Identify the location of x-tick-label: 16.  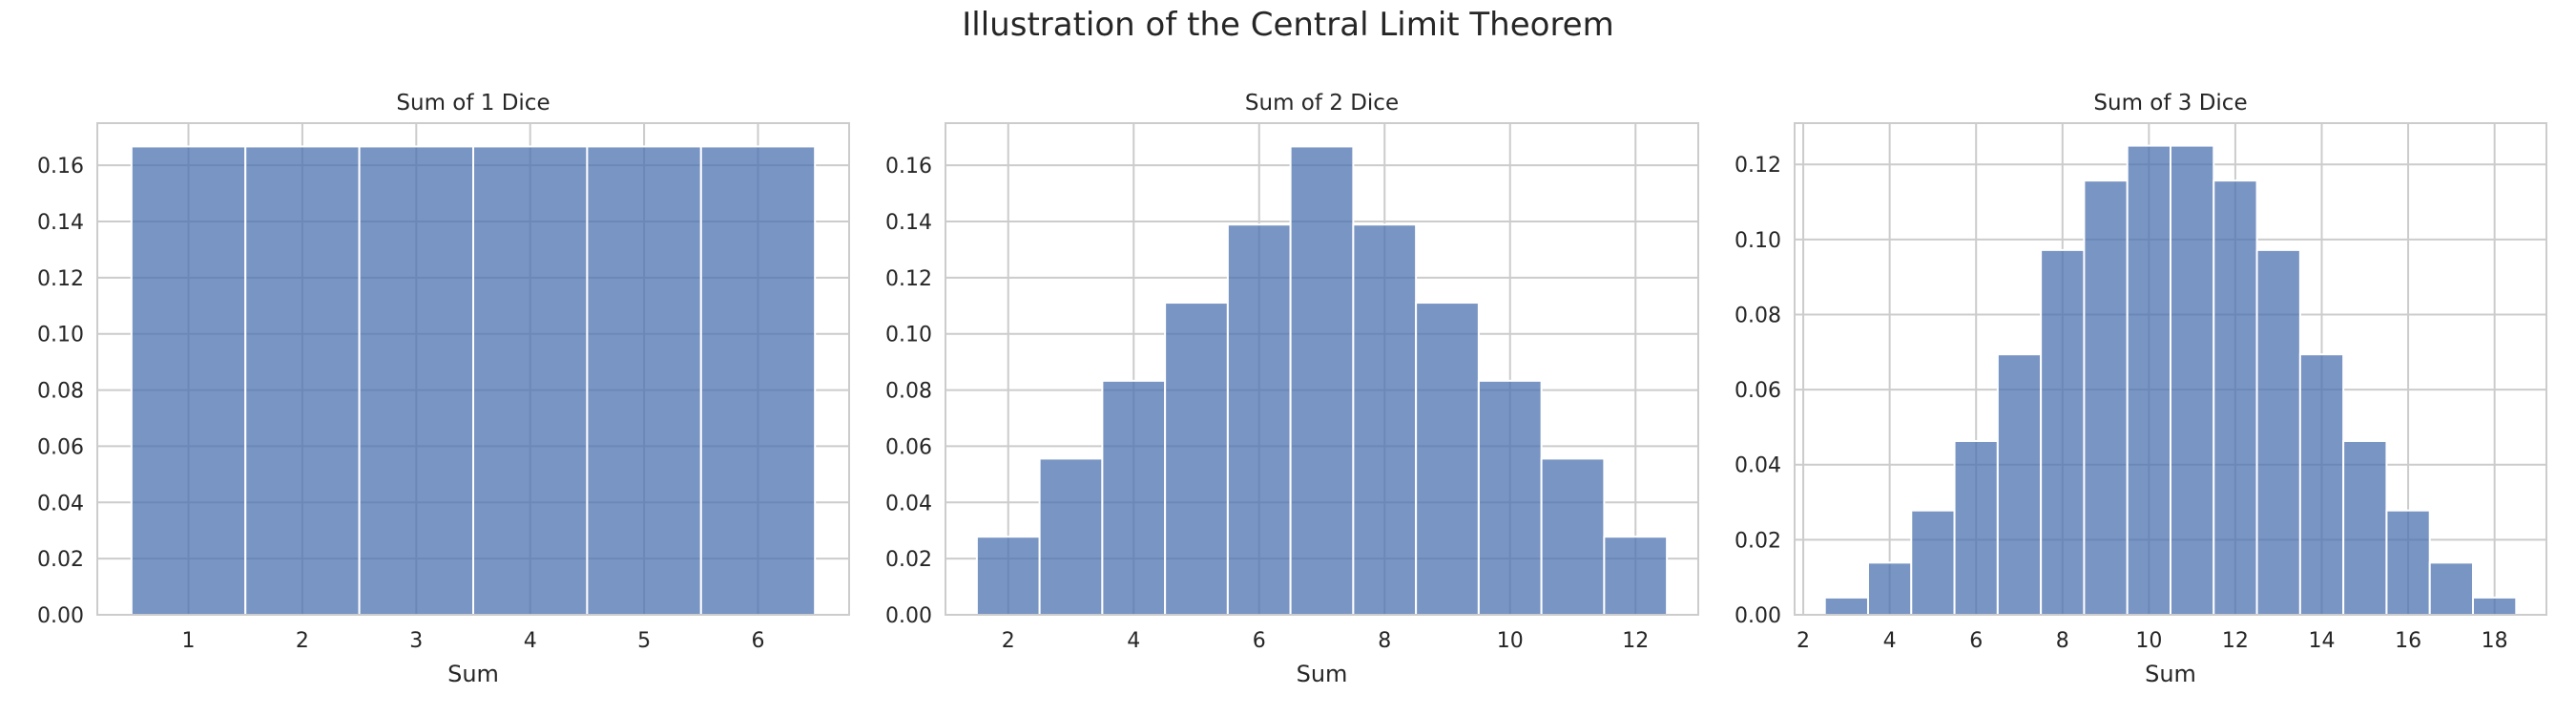
(2408, 641).